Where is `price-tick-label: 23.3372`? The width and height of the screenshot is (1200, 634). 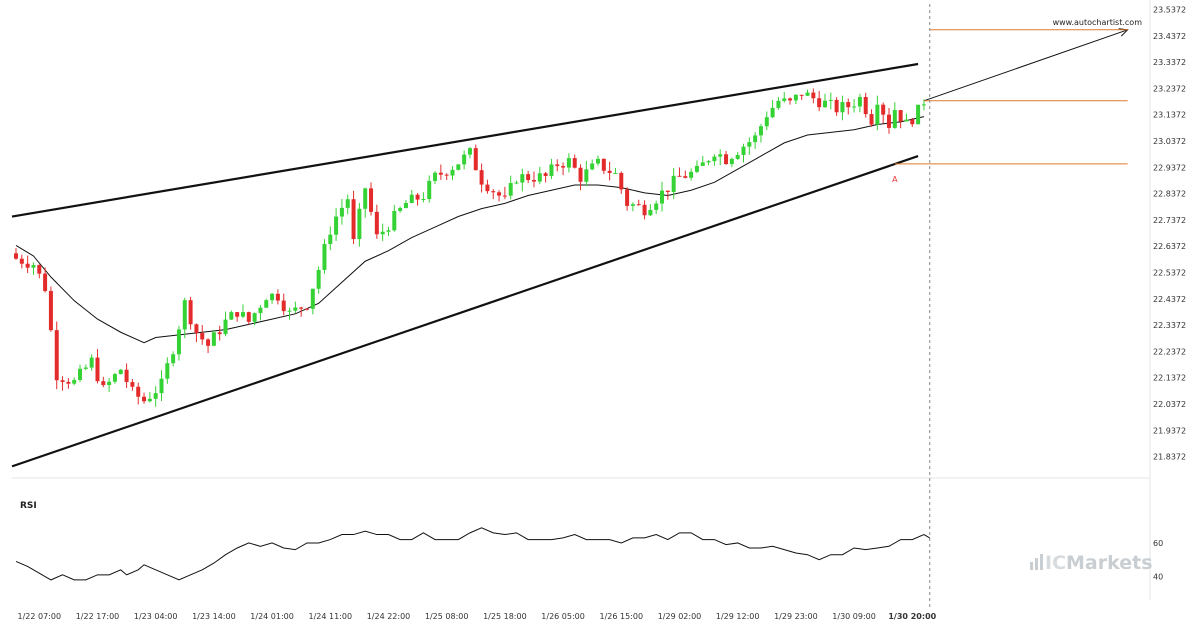 price-tick-label: 23.3372 is located at coordinates (1169, 62).